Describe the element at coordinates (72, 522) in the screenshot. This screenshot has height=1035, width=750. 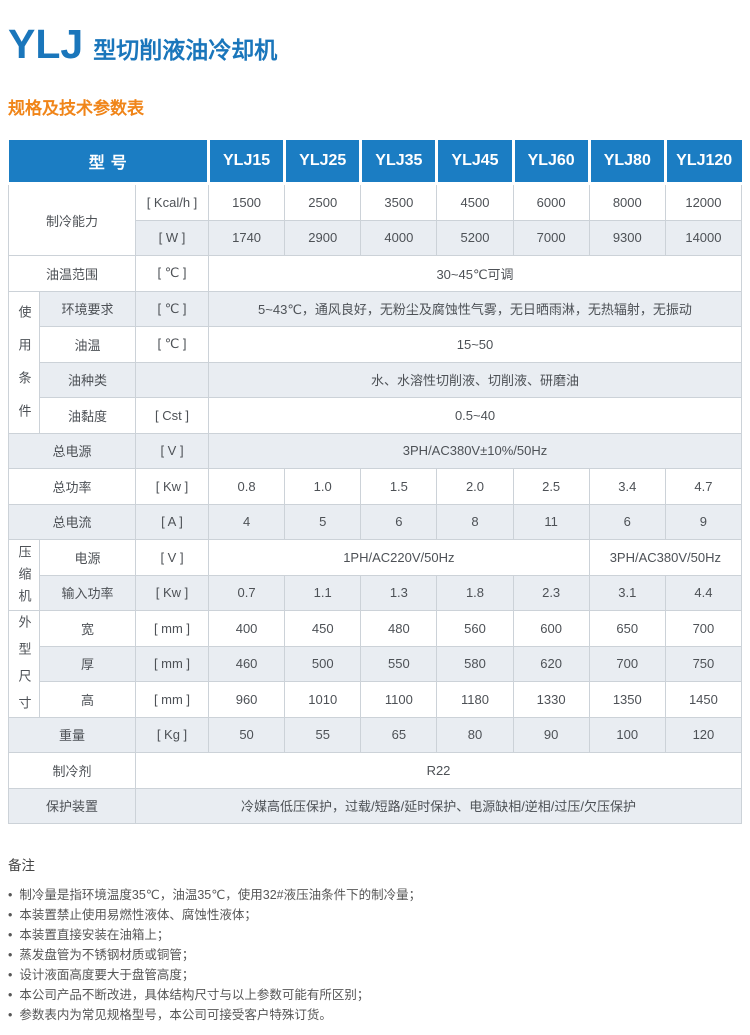
I see `spec-label: 总电流` at that location.